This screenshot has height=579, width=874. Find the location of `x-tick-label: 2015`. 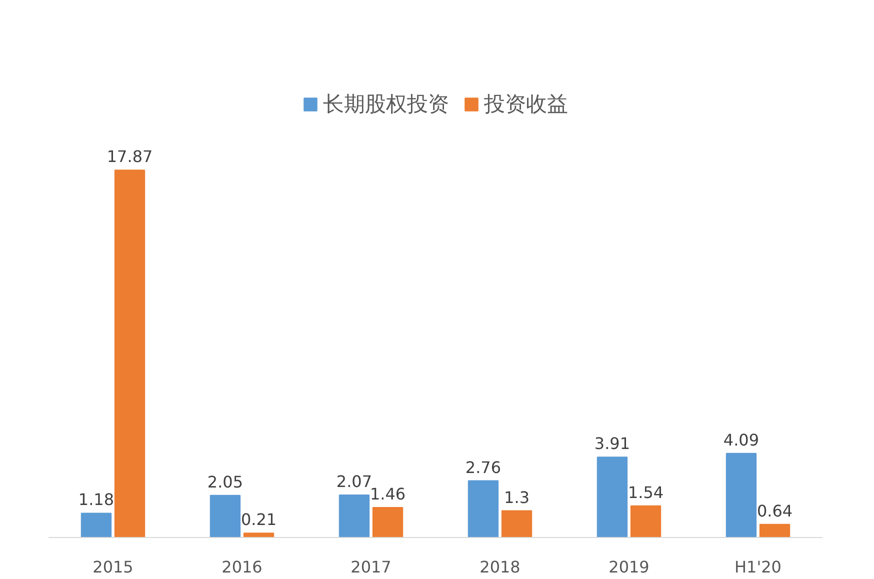

x-tick-label: 2015 is located at coordinates (113, 567).